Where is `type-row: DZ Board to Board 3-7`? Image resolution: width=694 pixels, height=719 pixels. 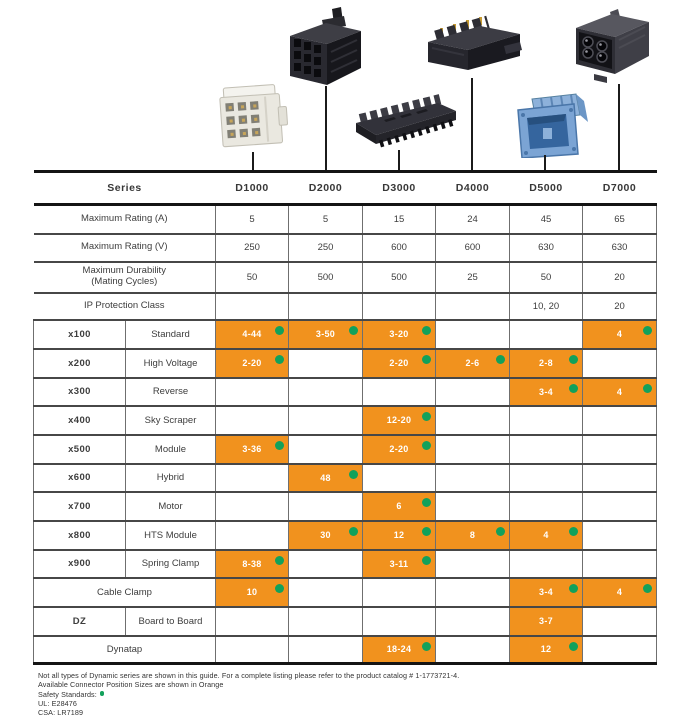 type-row: DZ Board to Board 3-7 is located at coordinates (345, 621).